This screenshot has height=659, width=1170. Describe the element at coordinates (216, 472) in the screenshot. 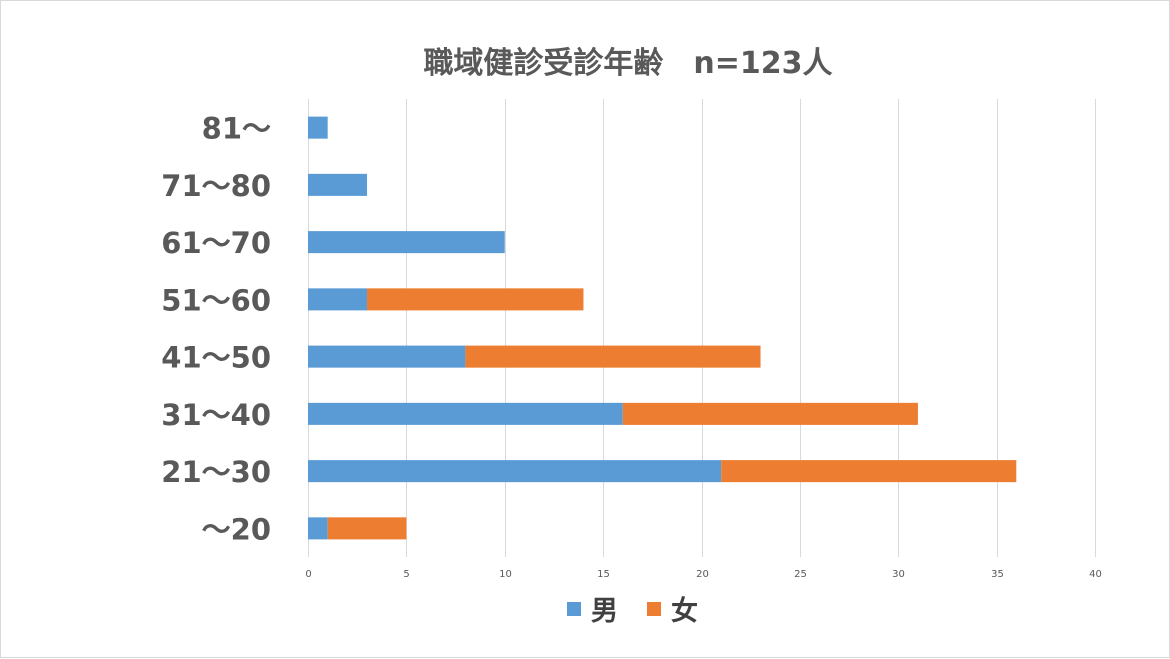

I see `category-label: 21〜30` at that location.